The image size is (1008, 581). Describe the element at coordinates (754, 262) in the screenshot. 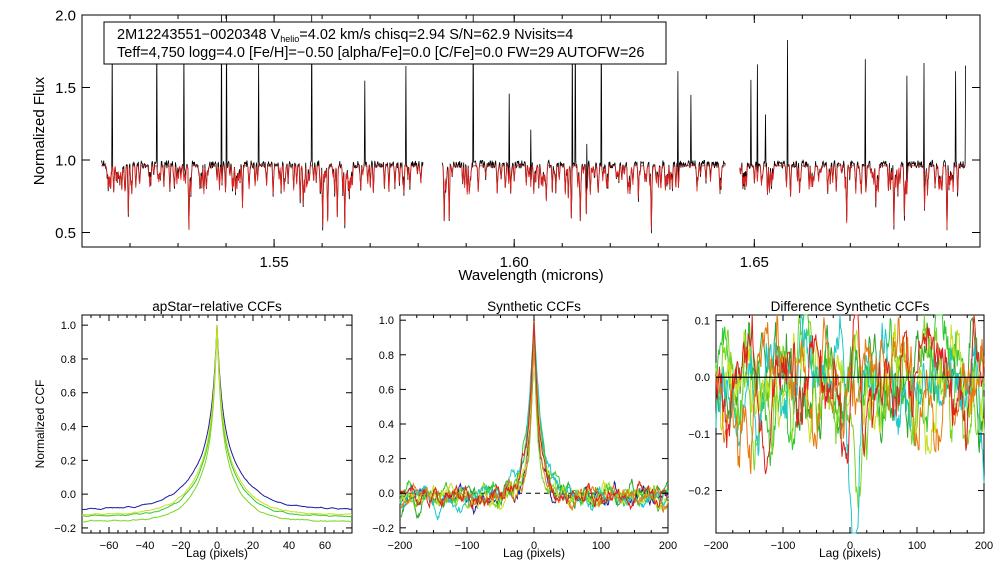

I see `x-tick-label: 1.65` at that location.